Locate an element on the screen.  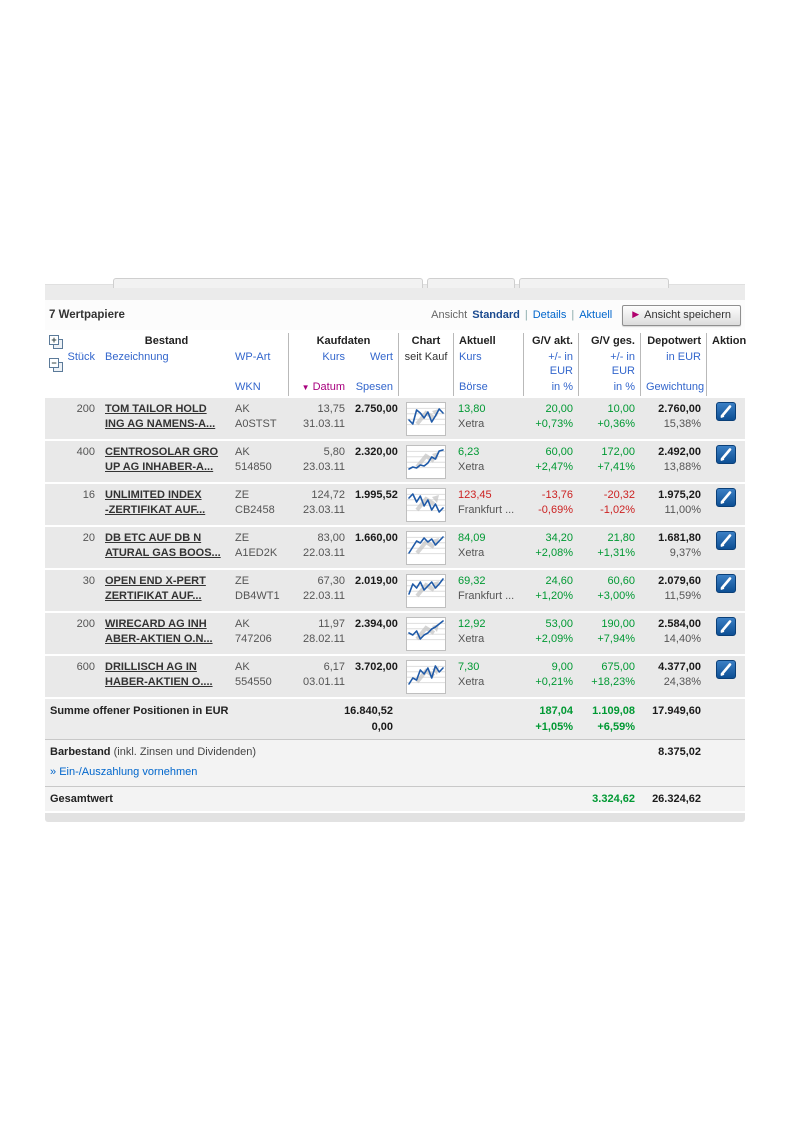
colgroup-aktion: Aktion is located at coordinates (726, 341).